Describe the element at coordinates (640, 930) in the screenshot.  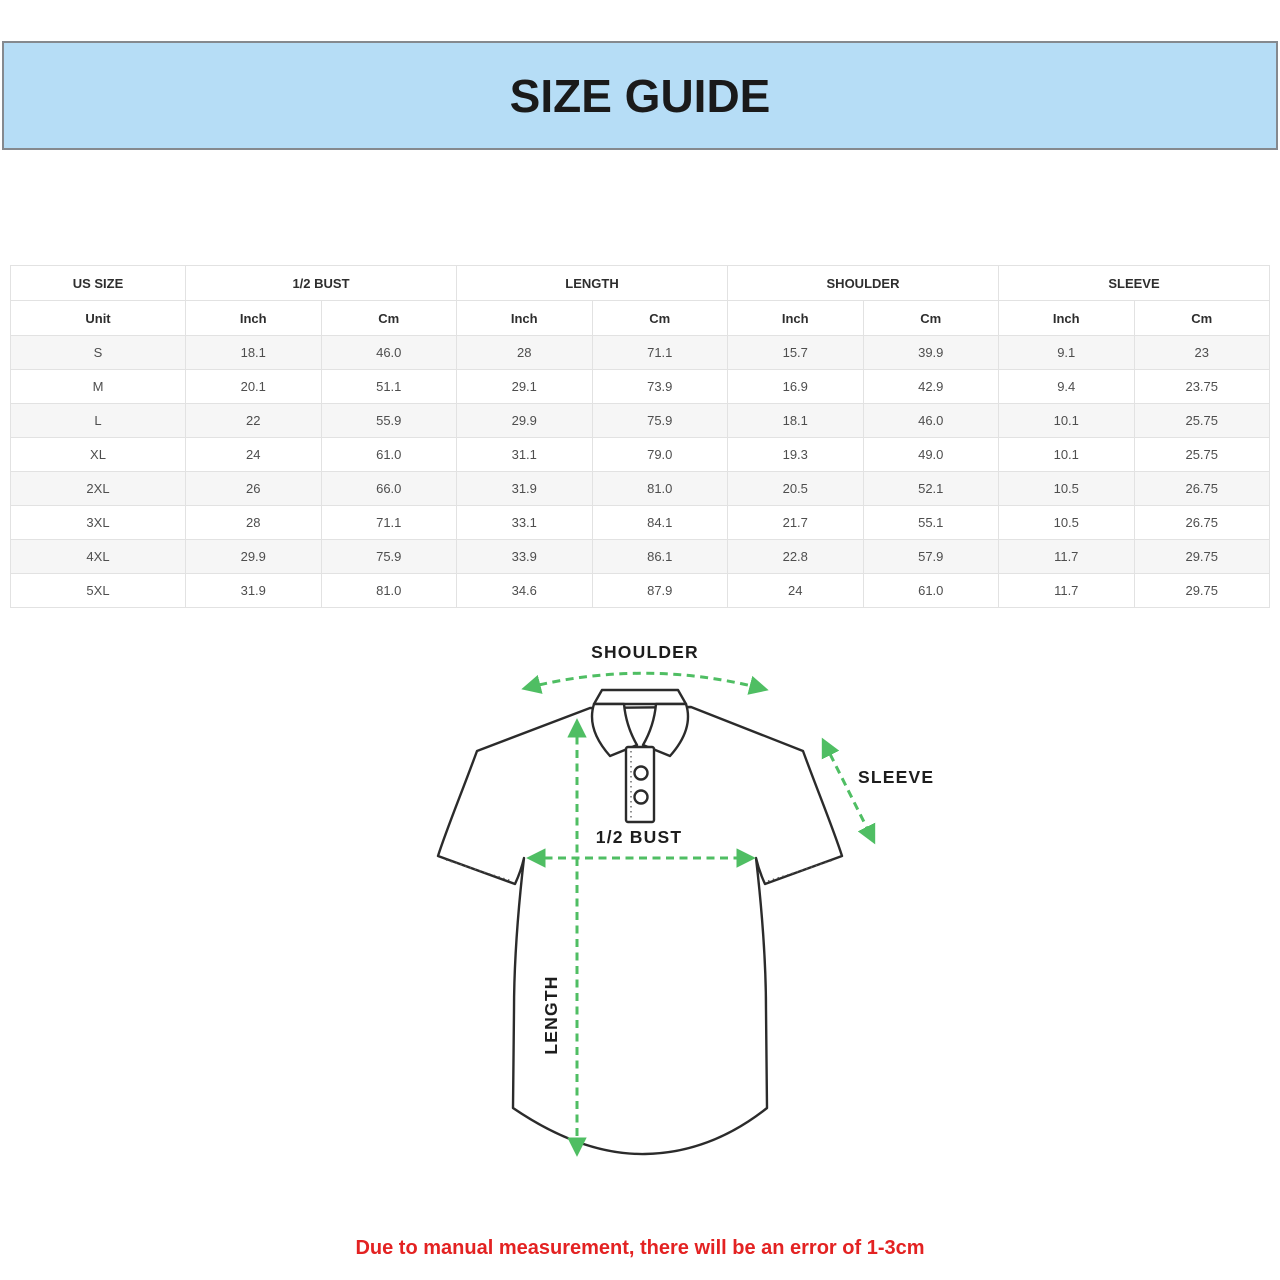
I see `shirt-body-outline` at that location.